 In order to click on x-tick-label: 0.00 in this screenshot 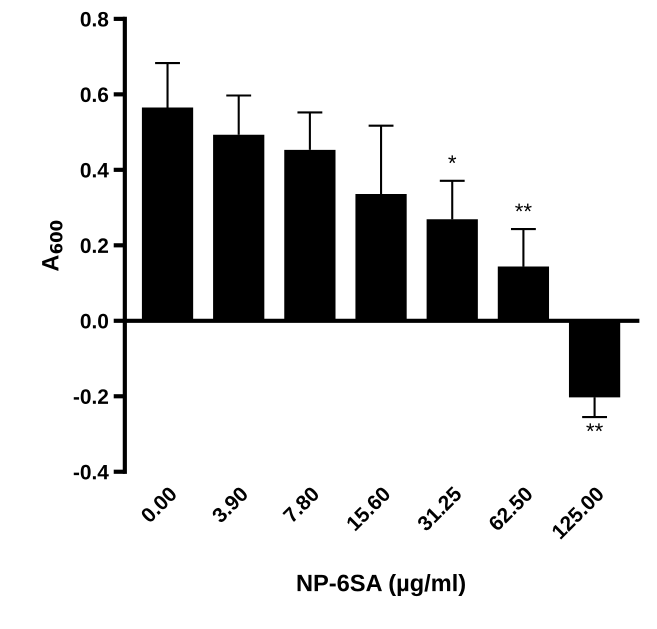, I will do `click(159, 505)`.